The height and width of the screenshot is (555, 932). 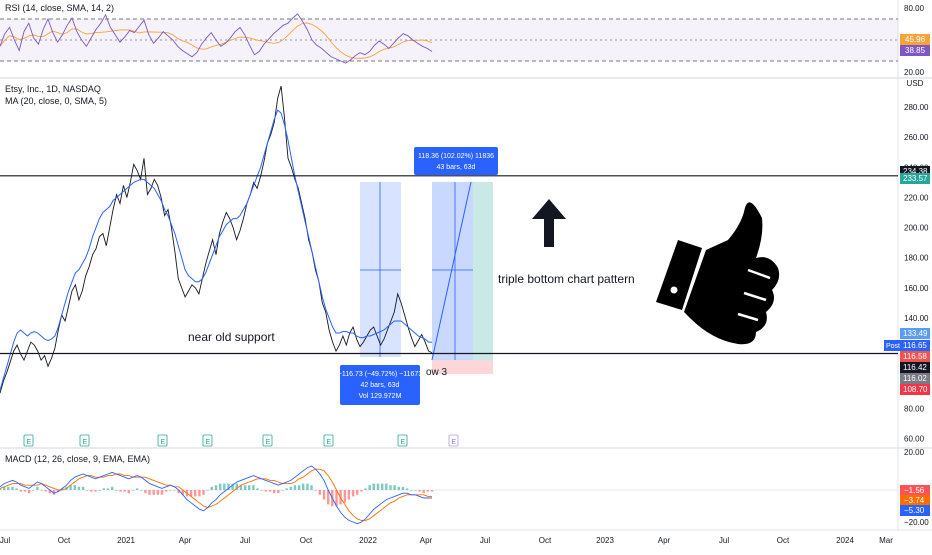 What do you see at coordinates (185, 540) in the screenshot?
I see `time-tick-3: Apr` at bounding box center [185, 540].